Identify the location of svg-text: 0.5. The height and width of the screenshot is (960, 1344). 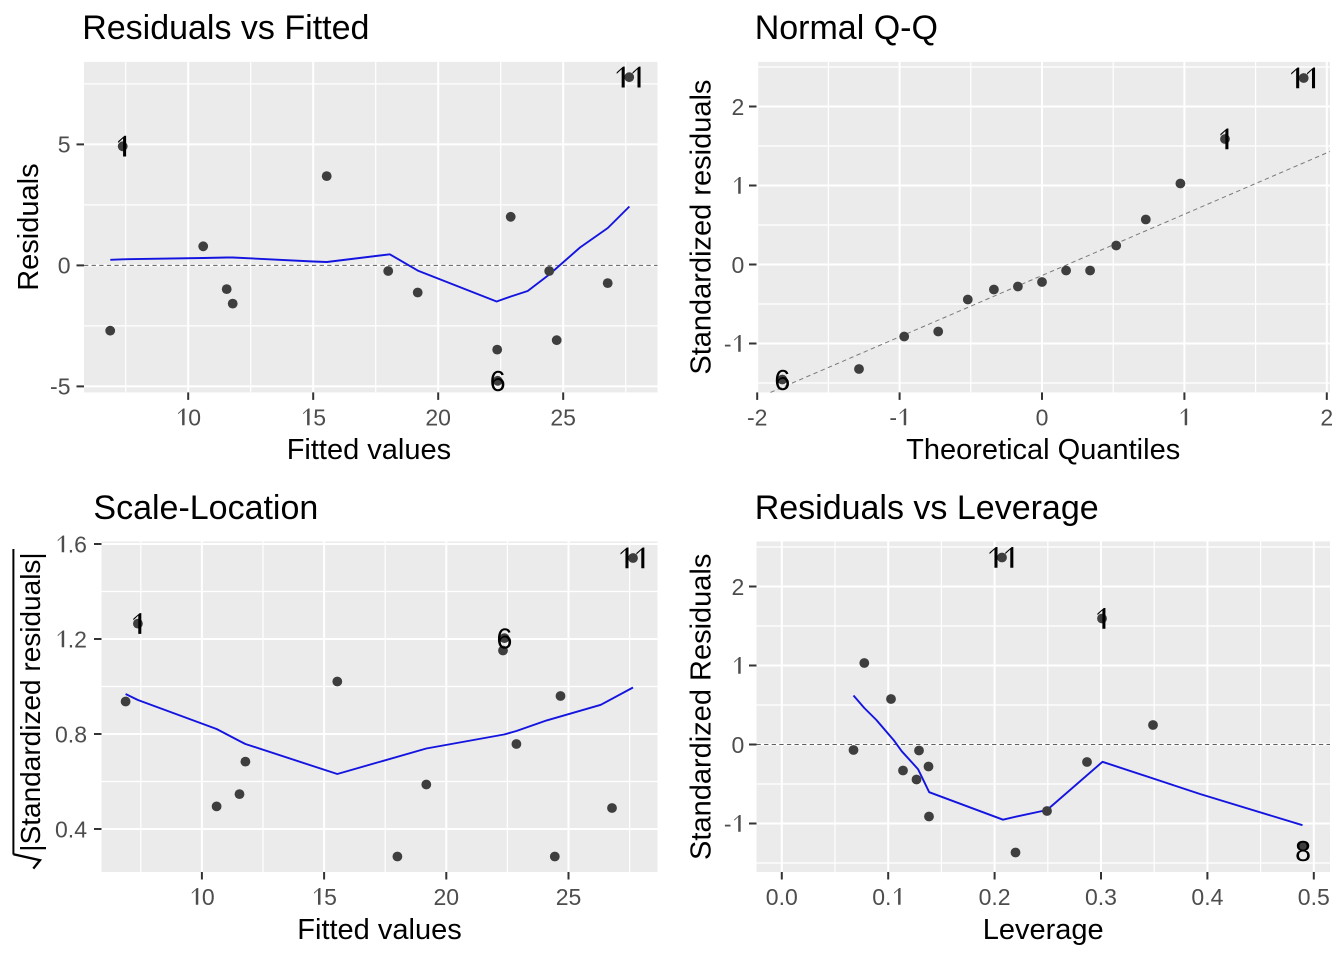
(1314, 897).